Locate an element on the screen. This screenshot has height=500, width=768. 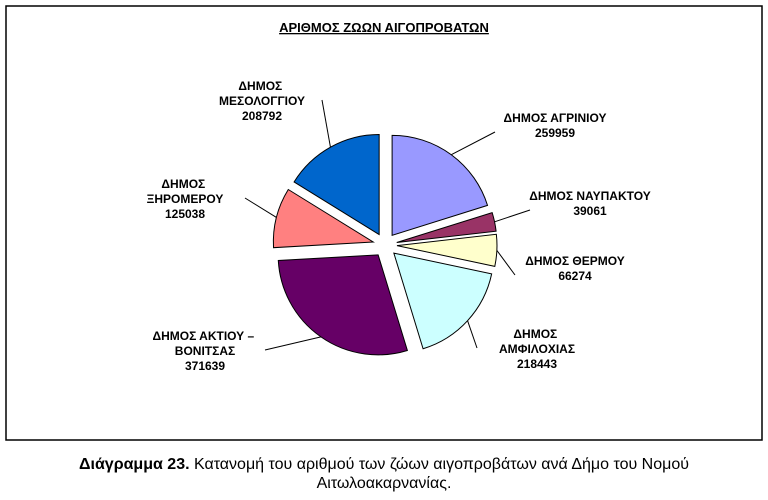
slice-label: ΔΗΜΟΣ ΑΚΤΙΟΥ – ΒΟΝΙΤΣΑΣ is located at coordinates (204, 343).